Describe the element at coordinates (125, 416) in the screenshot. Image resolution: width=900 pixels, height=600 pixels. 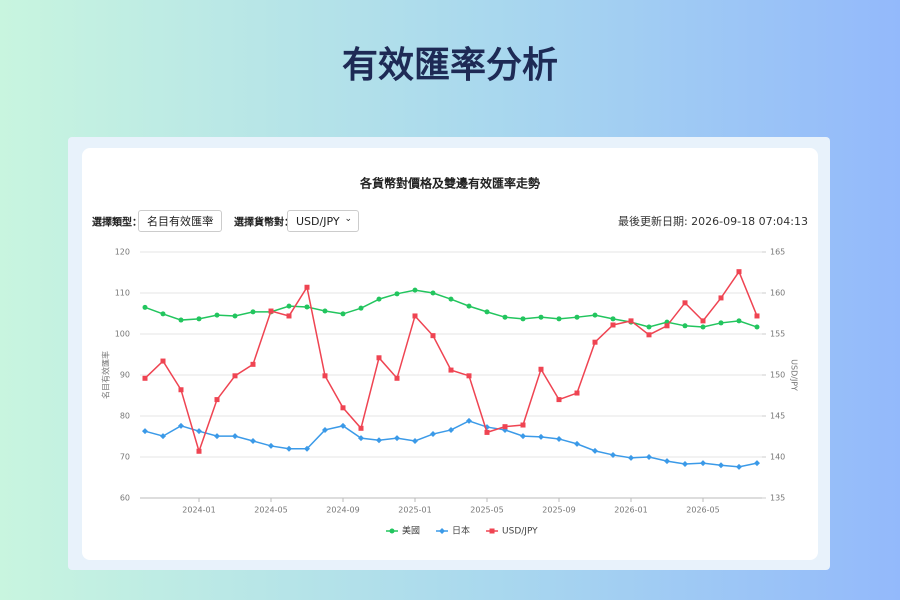
I see `y-tick-label: 80` at that location.